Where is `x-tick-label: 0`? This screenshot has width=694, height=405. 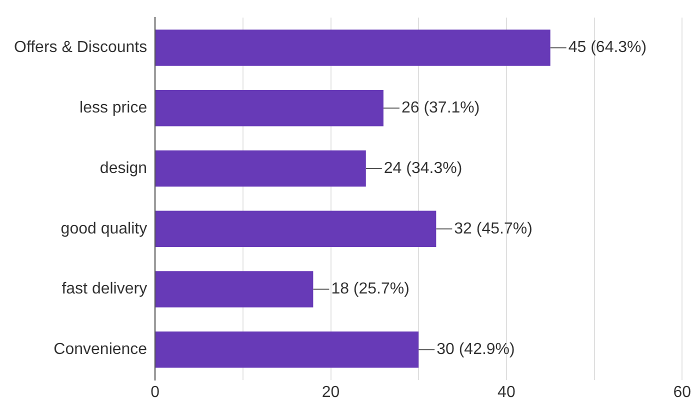
x-tick-label: 0 is located at coordinates (155, 392).